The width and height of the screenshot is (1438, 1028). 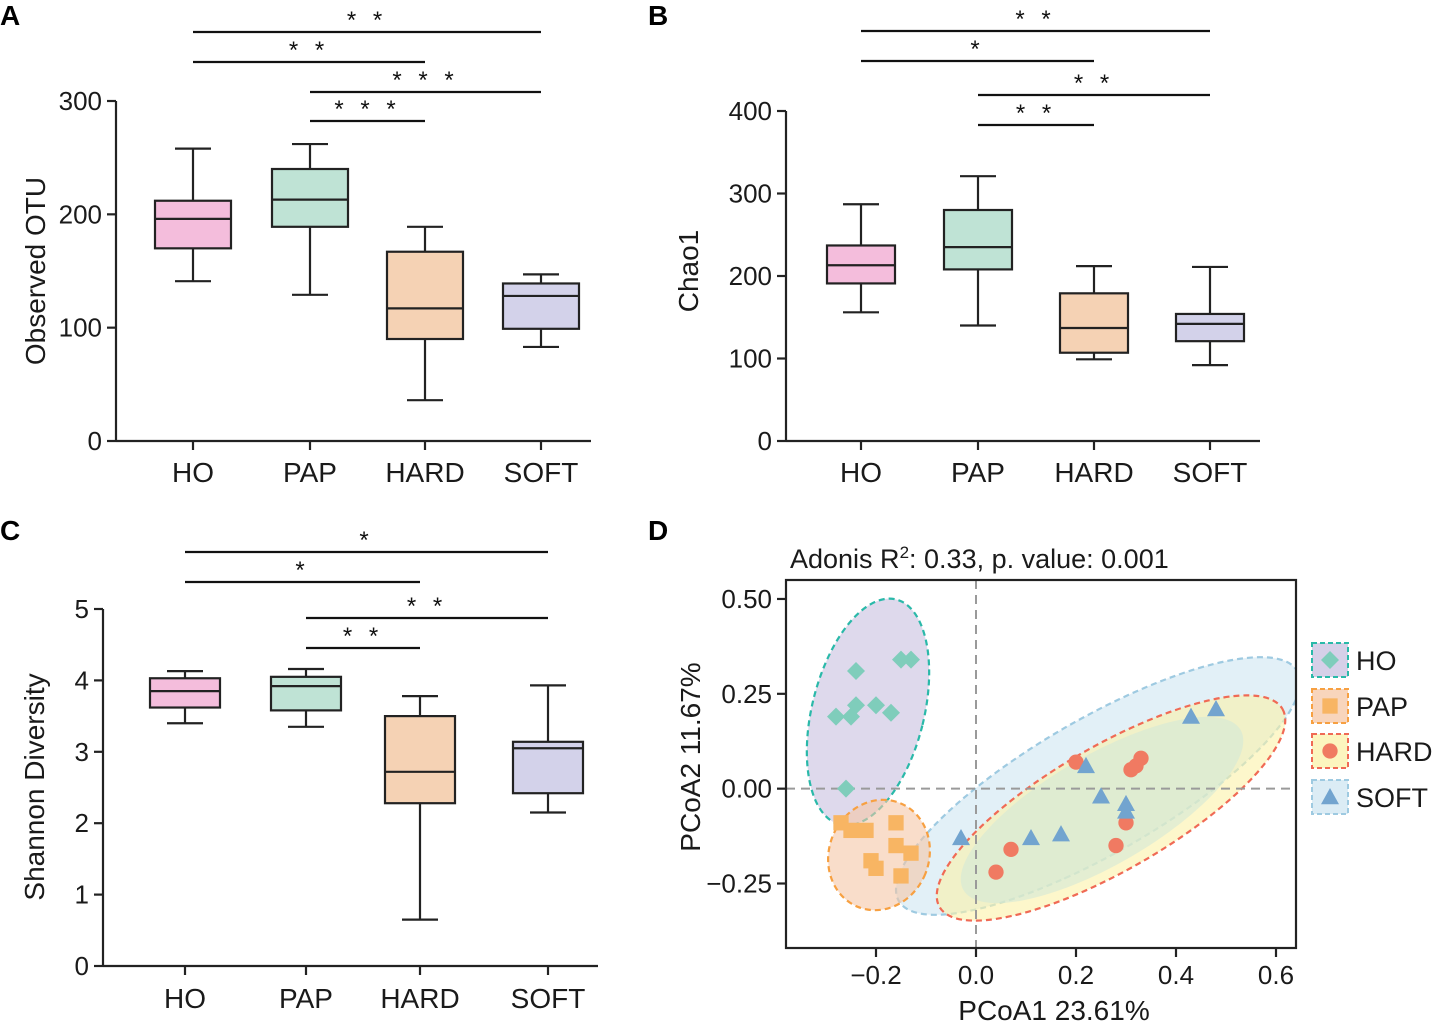 What do you see at coordinates (82, 680) in the screenshot?
I see `y-tick-label: 4` at bounding box center [82, 680].